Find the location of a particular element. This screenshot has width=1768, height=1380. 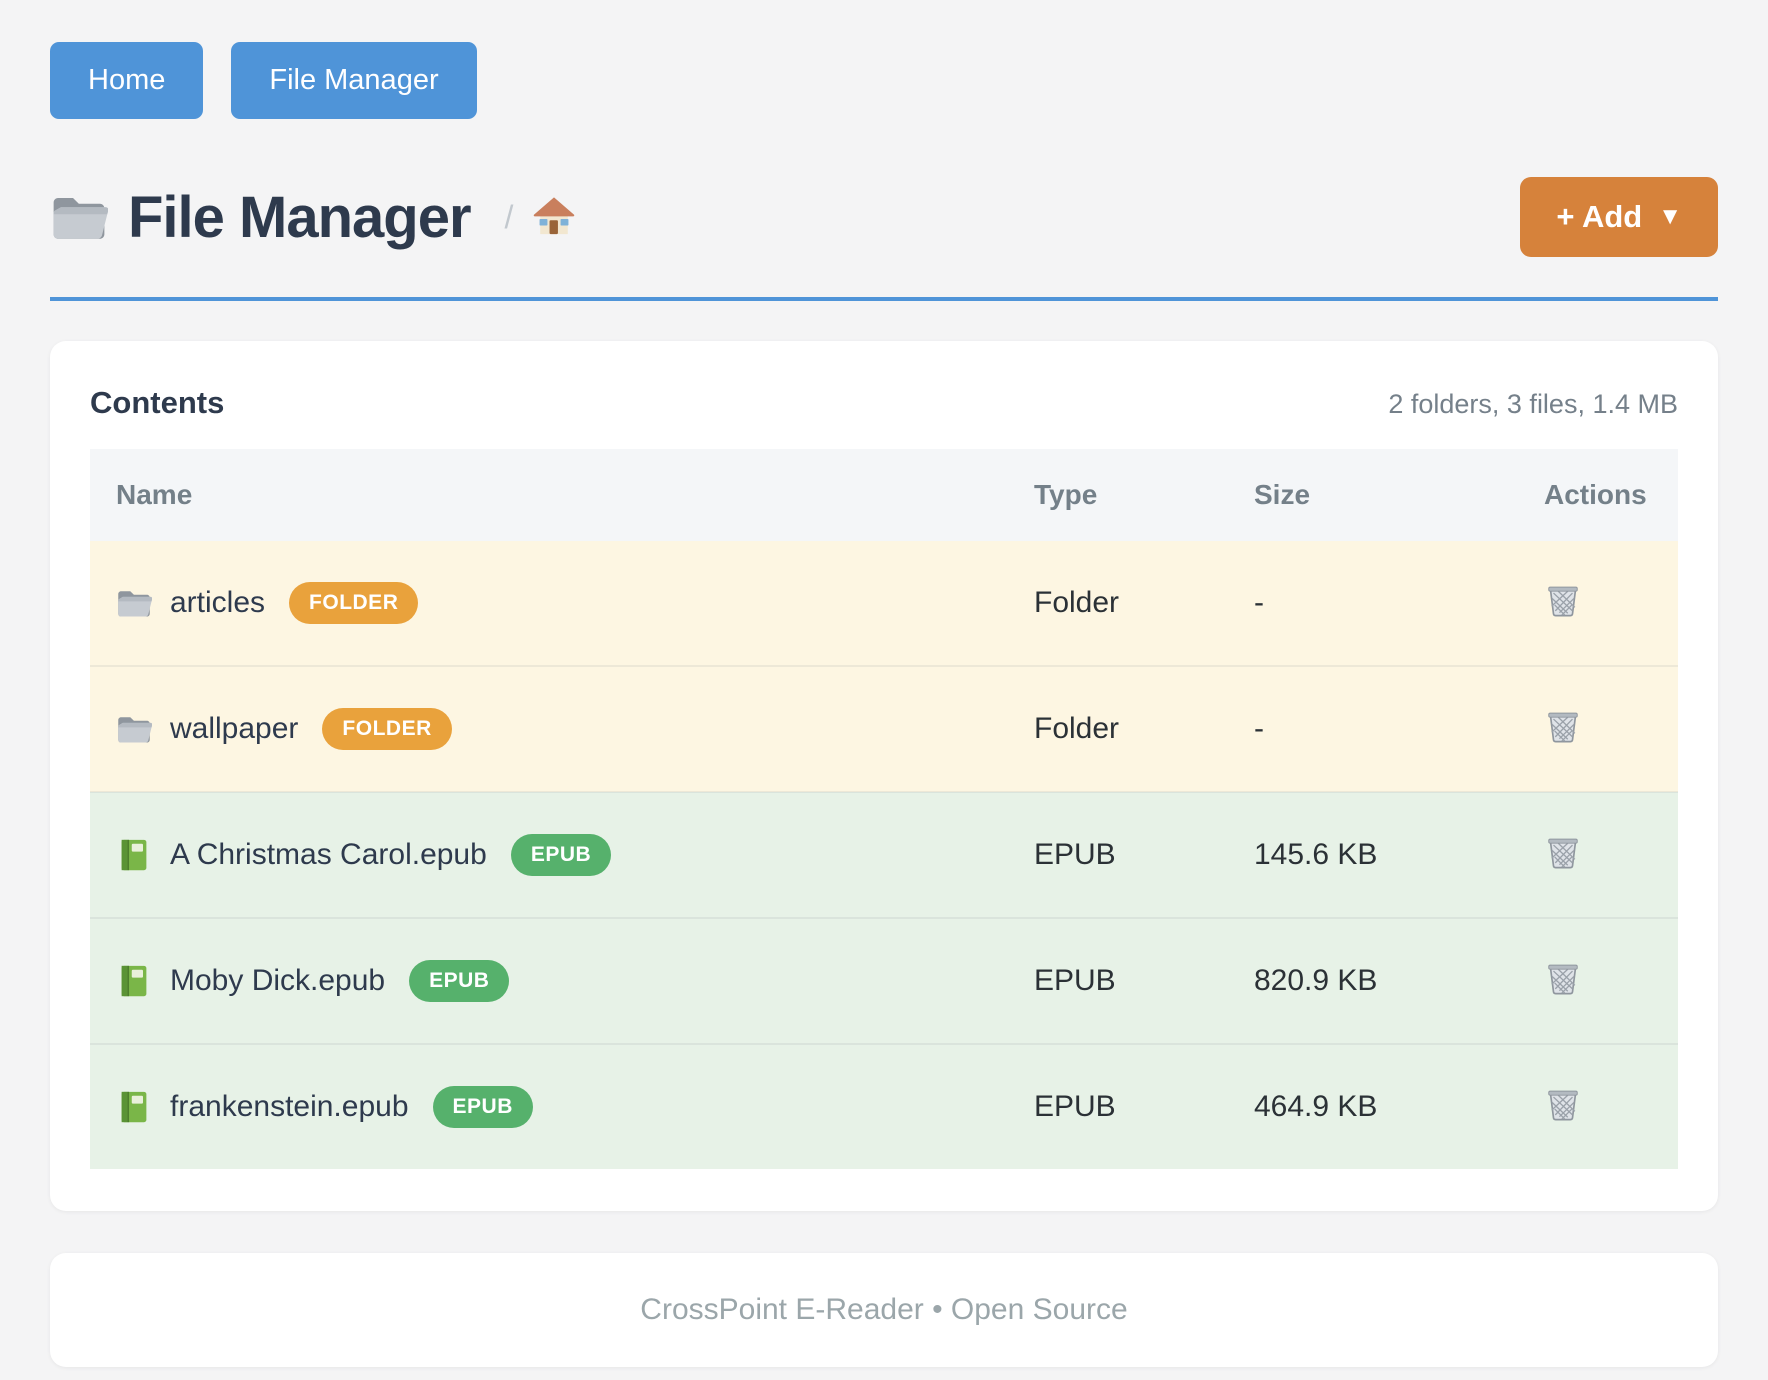

column-header-actions: Actions is located at coordinates (1598, 495).